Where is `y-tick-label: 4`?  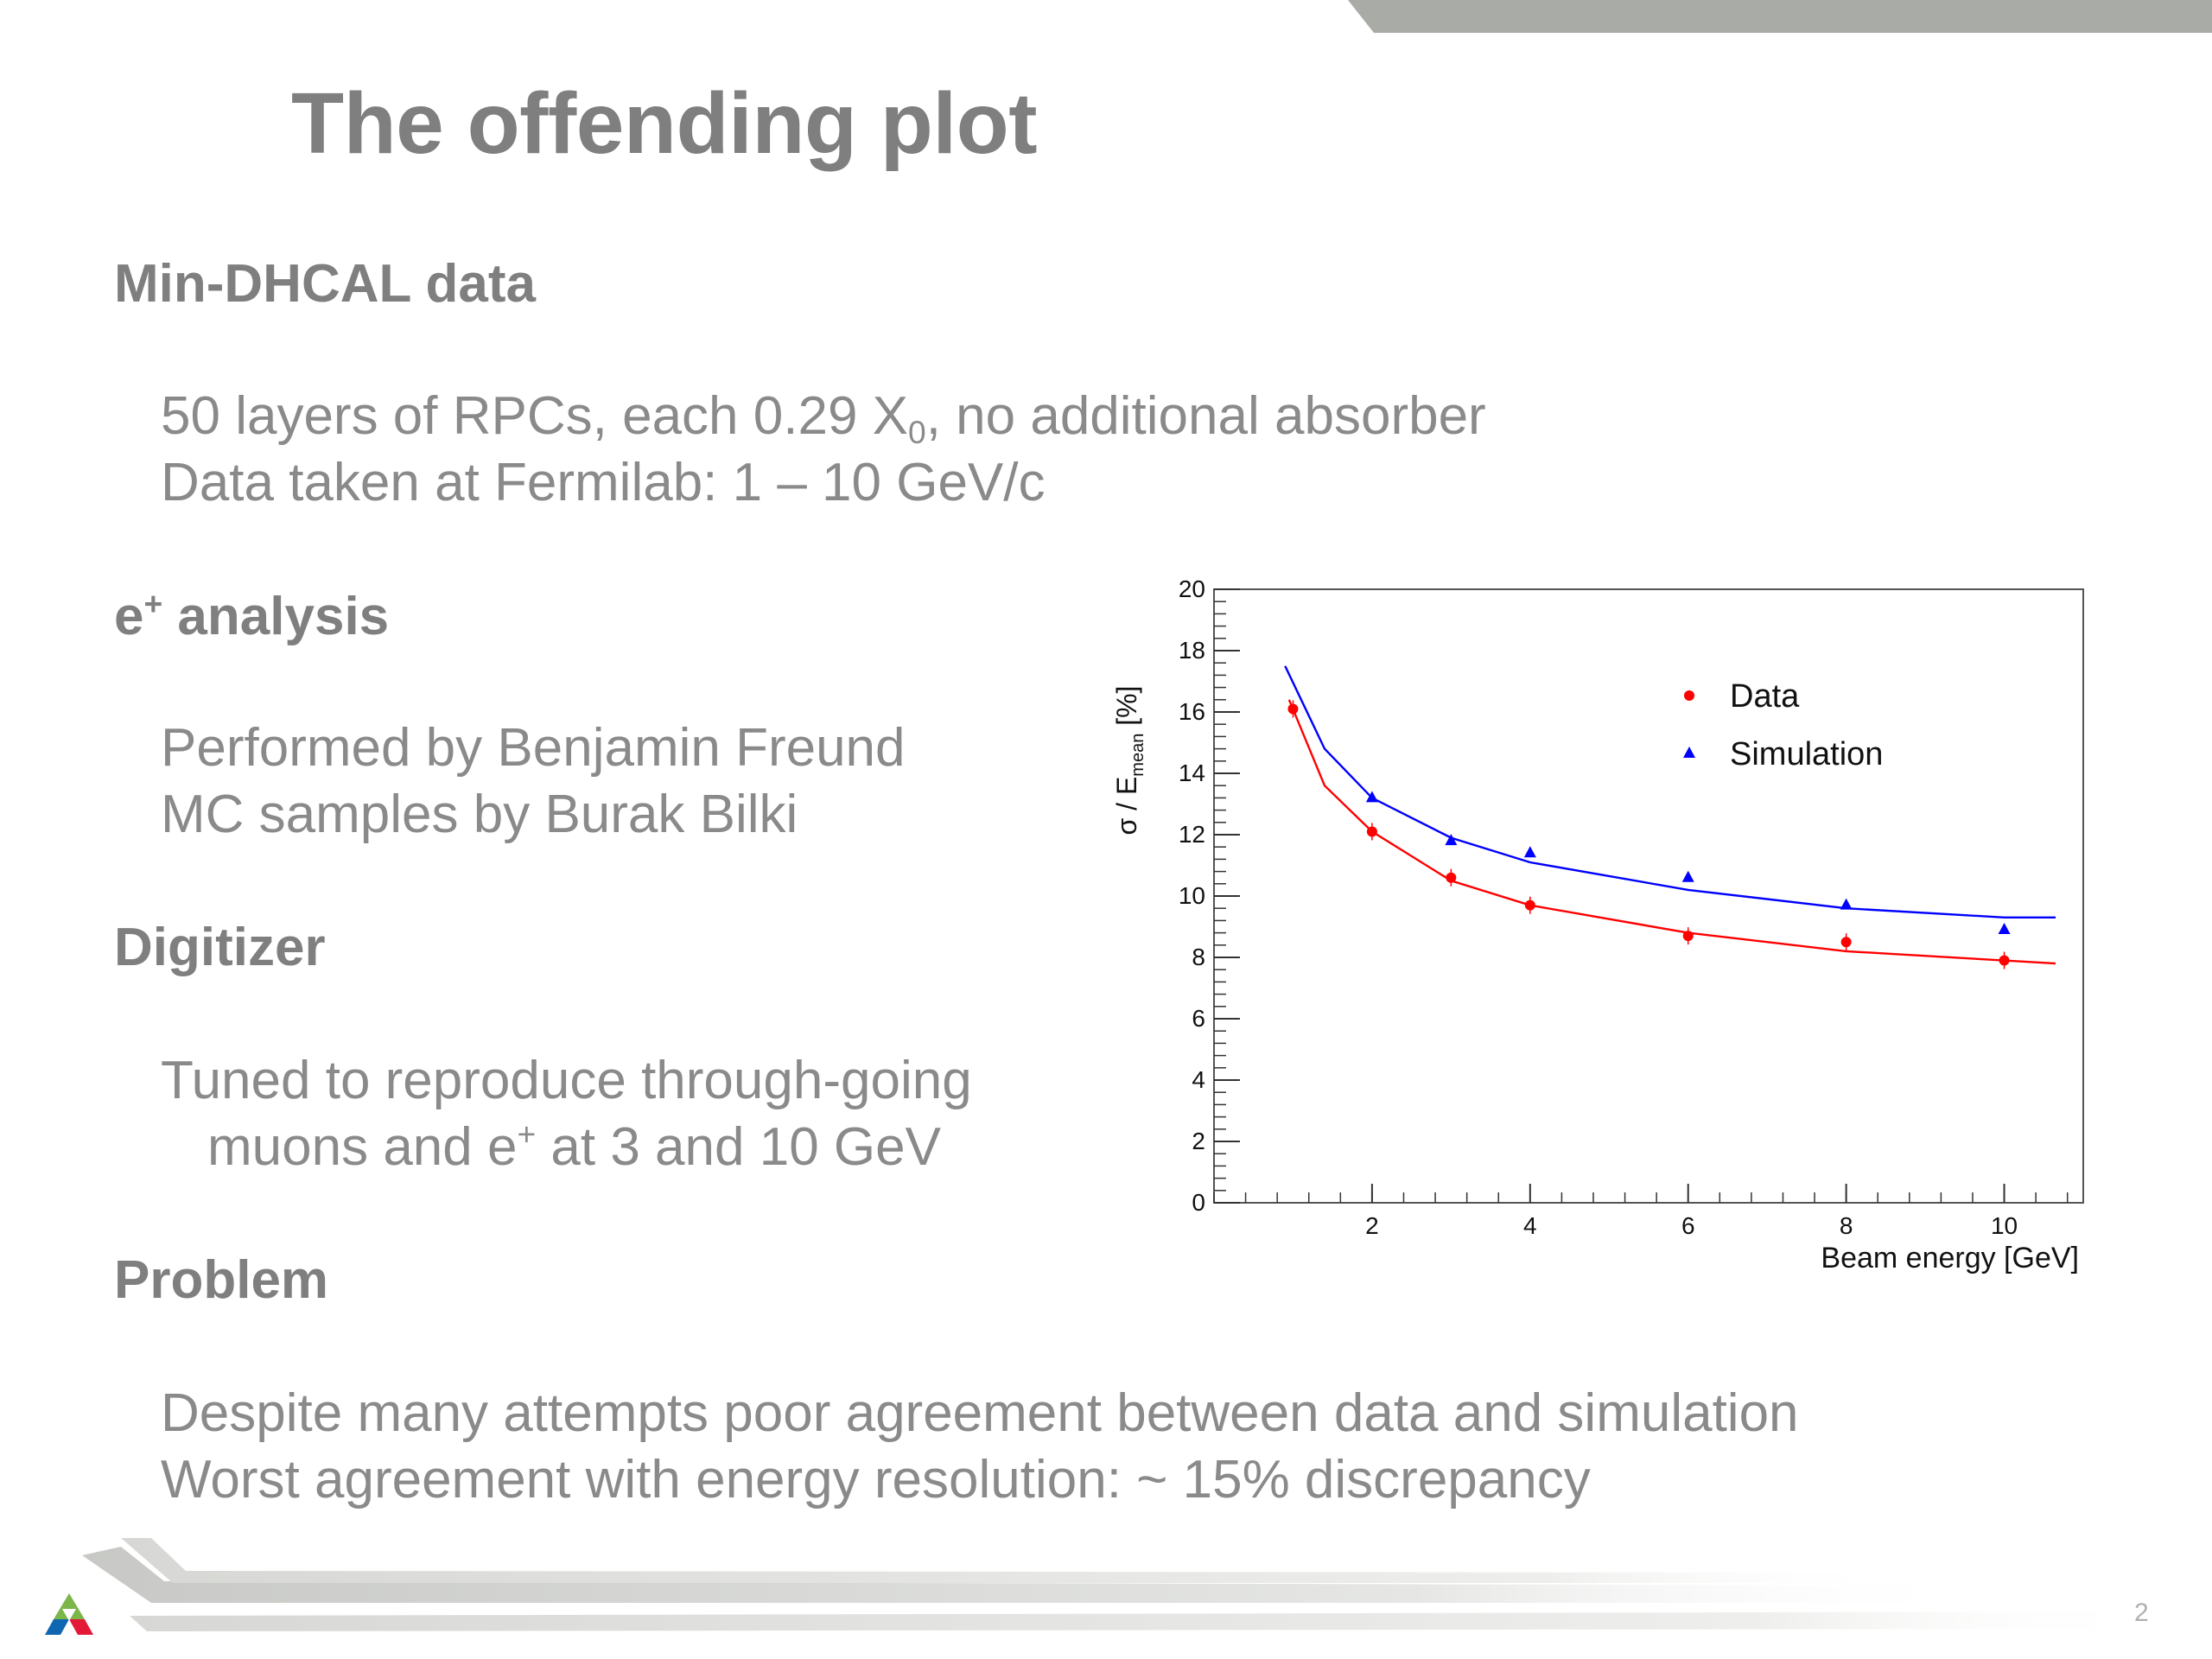 y-tick-label: 4 is located at coordinates (1198, 1079).